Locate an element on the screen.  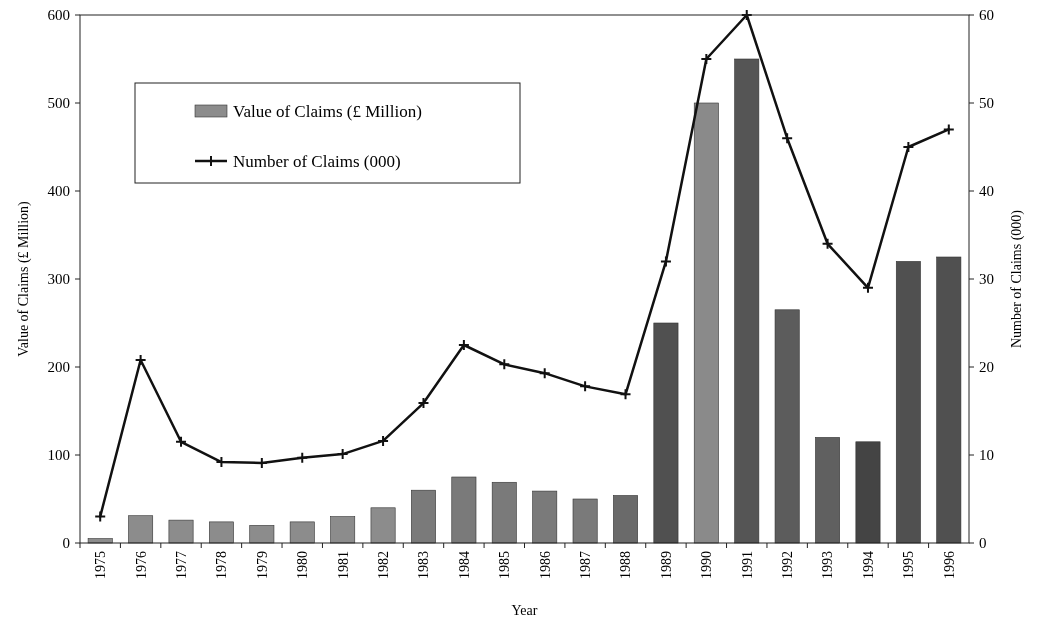
x-tick-label: 1983 is located at coordinates (424, 565).